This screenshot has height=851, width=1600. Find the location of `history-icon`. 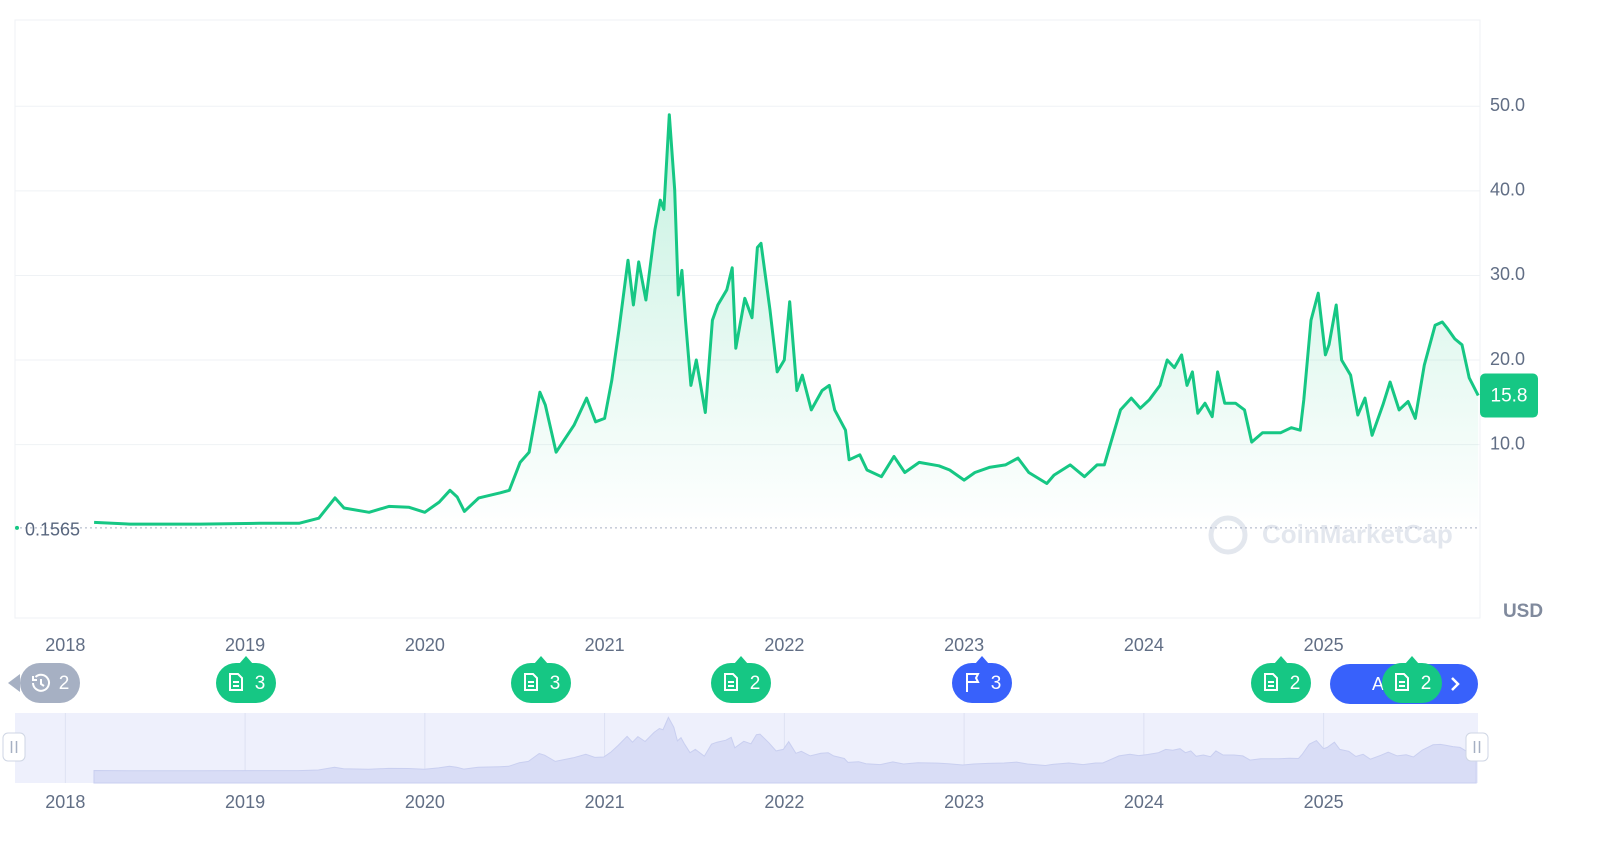

history-icon is located at coordinates (41, 682).